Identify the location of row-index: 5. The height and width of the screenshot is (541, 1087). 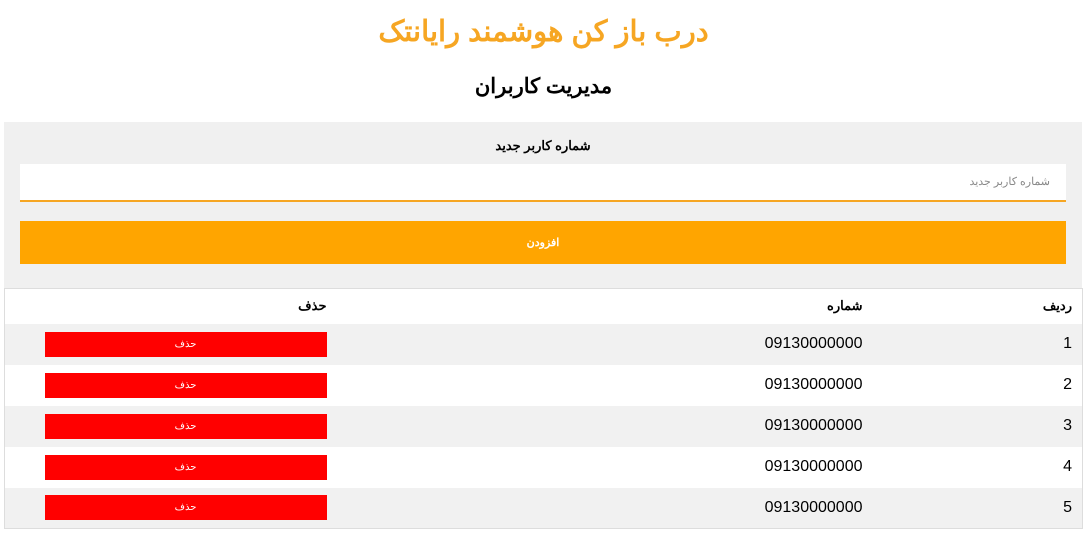
(977, 508).